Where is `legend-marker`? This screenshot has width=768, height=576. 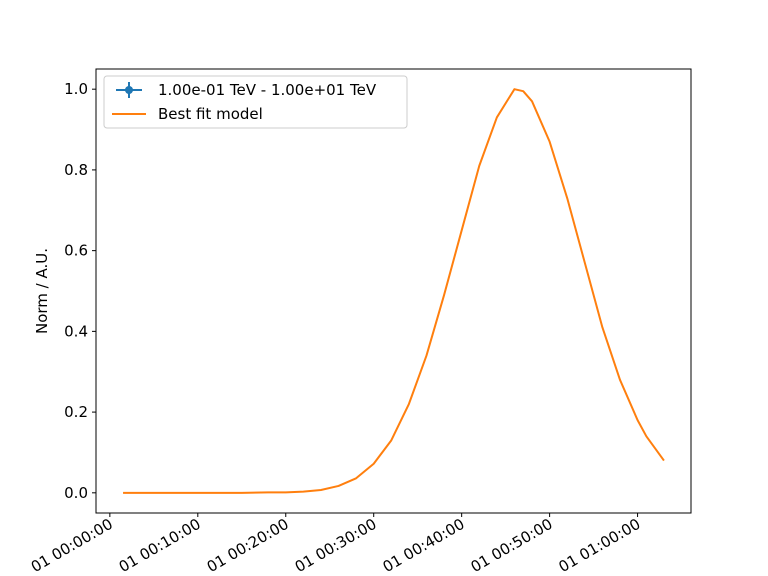 legend-marker is located at coordinates (129, 90).